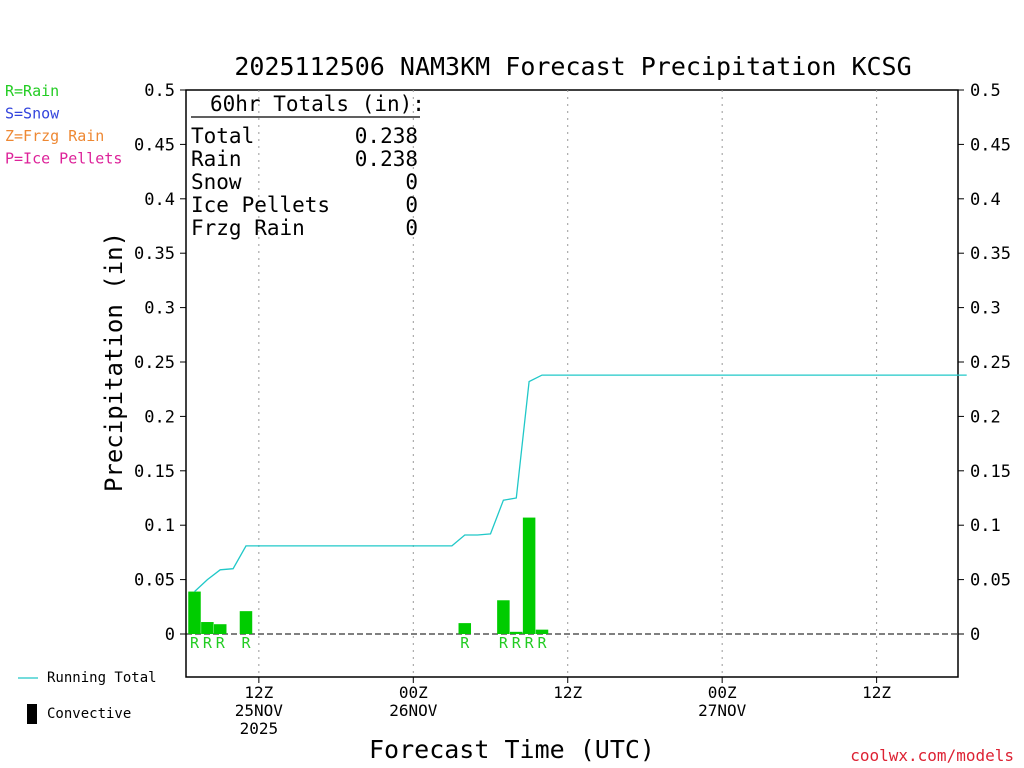  I want to click on y-tick-label-left: 0.45, so click(154, 145).